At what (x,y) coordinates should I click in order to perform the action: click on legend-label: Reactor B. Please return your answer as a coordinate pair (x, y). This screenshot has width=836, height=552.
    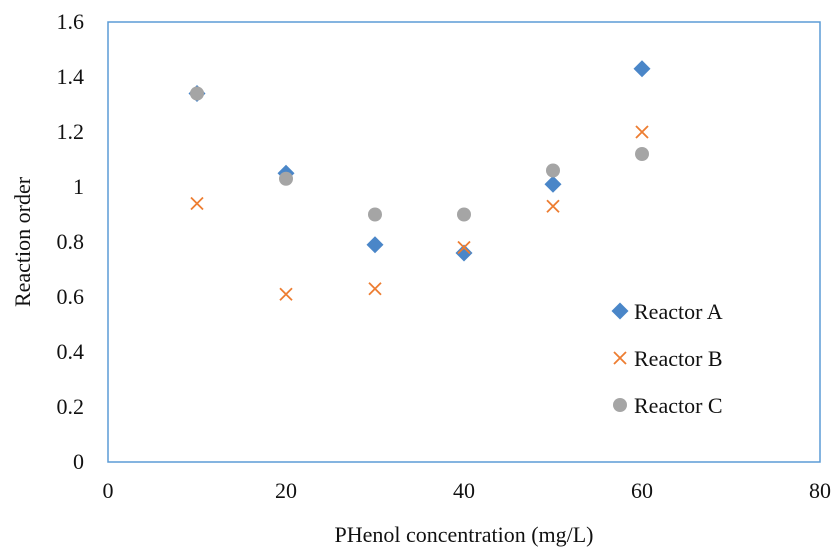
    Looking at the image, I should click on (678, 358).